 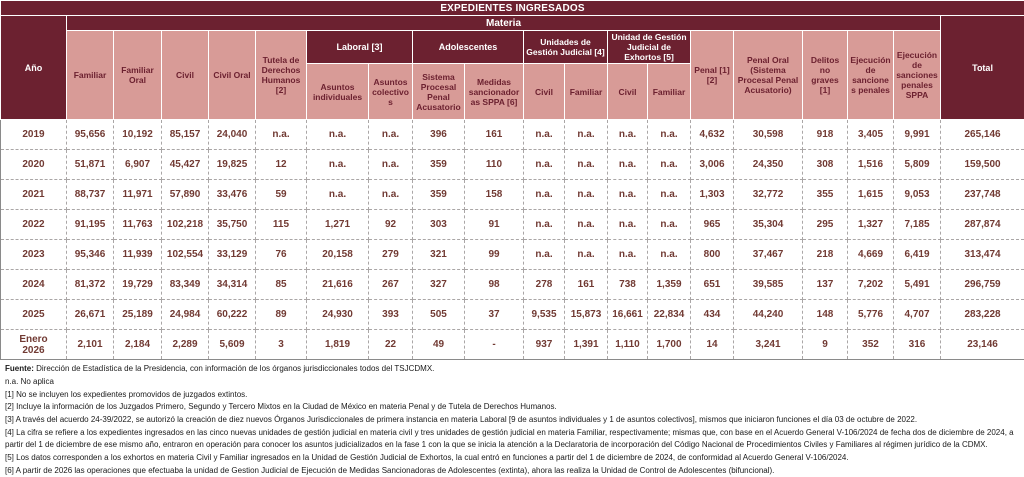 I want to click on value-cell: 327, so click(x=439, y=285).